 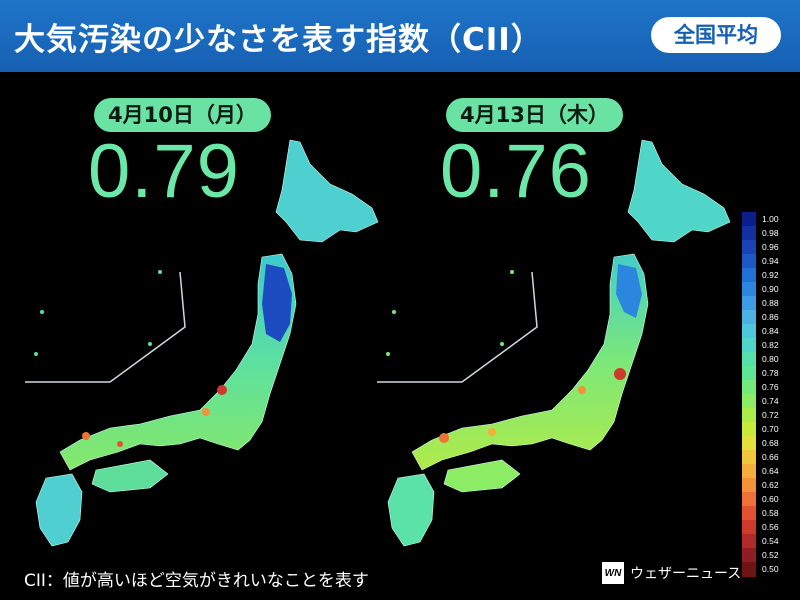 I want to click on cii-average-value: 0.79, so click(x=164, y=171).